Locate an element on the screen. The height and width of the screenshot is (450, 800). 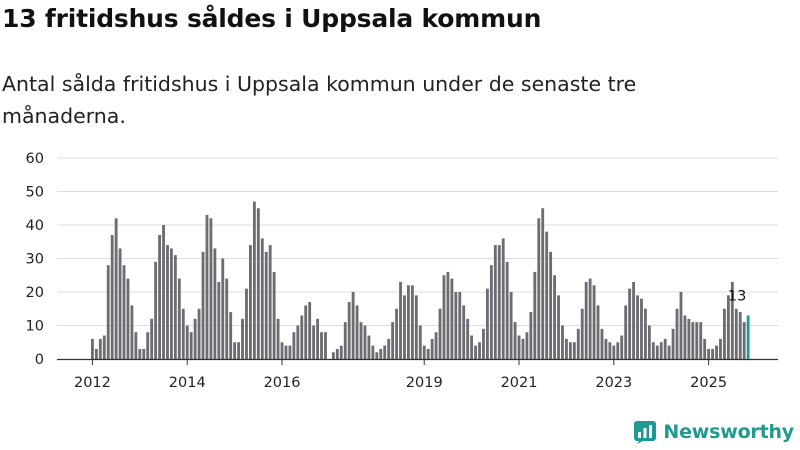
newsworthy-logo-icon is located at coordinates (645, 432).